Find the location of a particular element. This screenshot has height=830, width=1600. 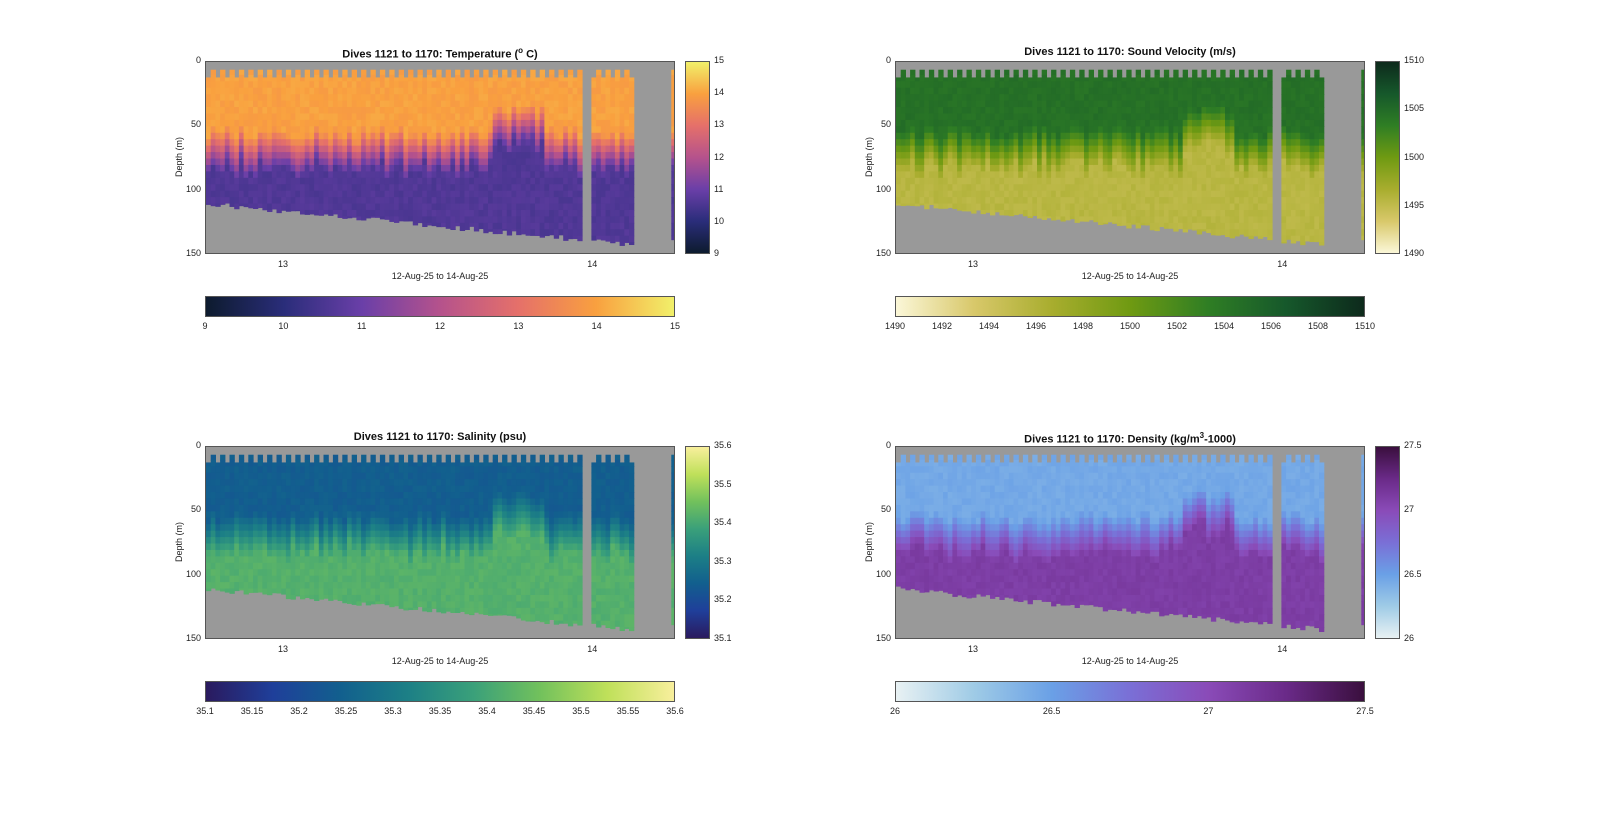

temperature-heatmap is located at coordinates (440, 157).